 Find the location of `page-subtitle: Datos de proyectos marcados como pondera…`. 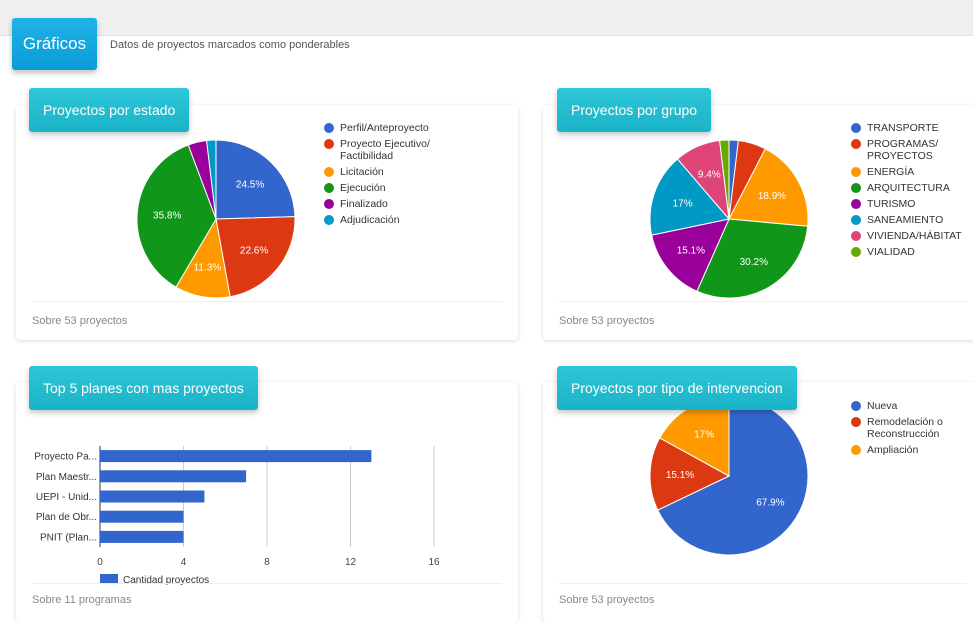

page-subtitle: Datos de proyectos marcados como pondera… is located at coordinates (230, 45).